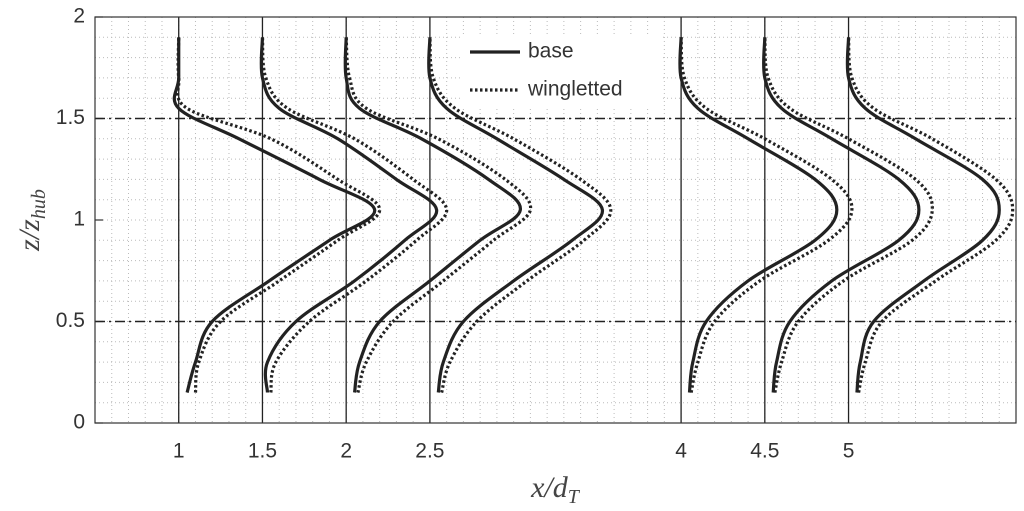  What do you see at coordinates (549, 487) in the screenshot?
I see `x-axis-label-main: x/d` at bounding box center [549, 487].